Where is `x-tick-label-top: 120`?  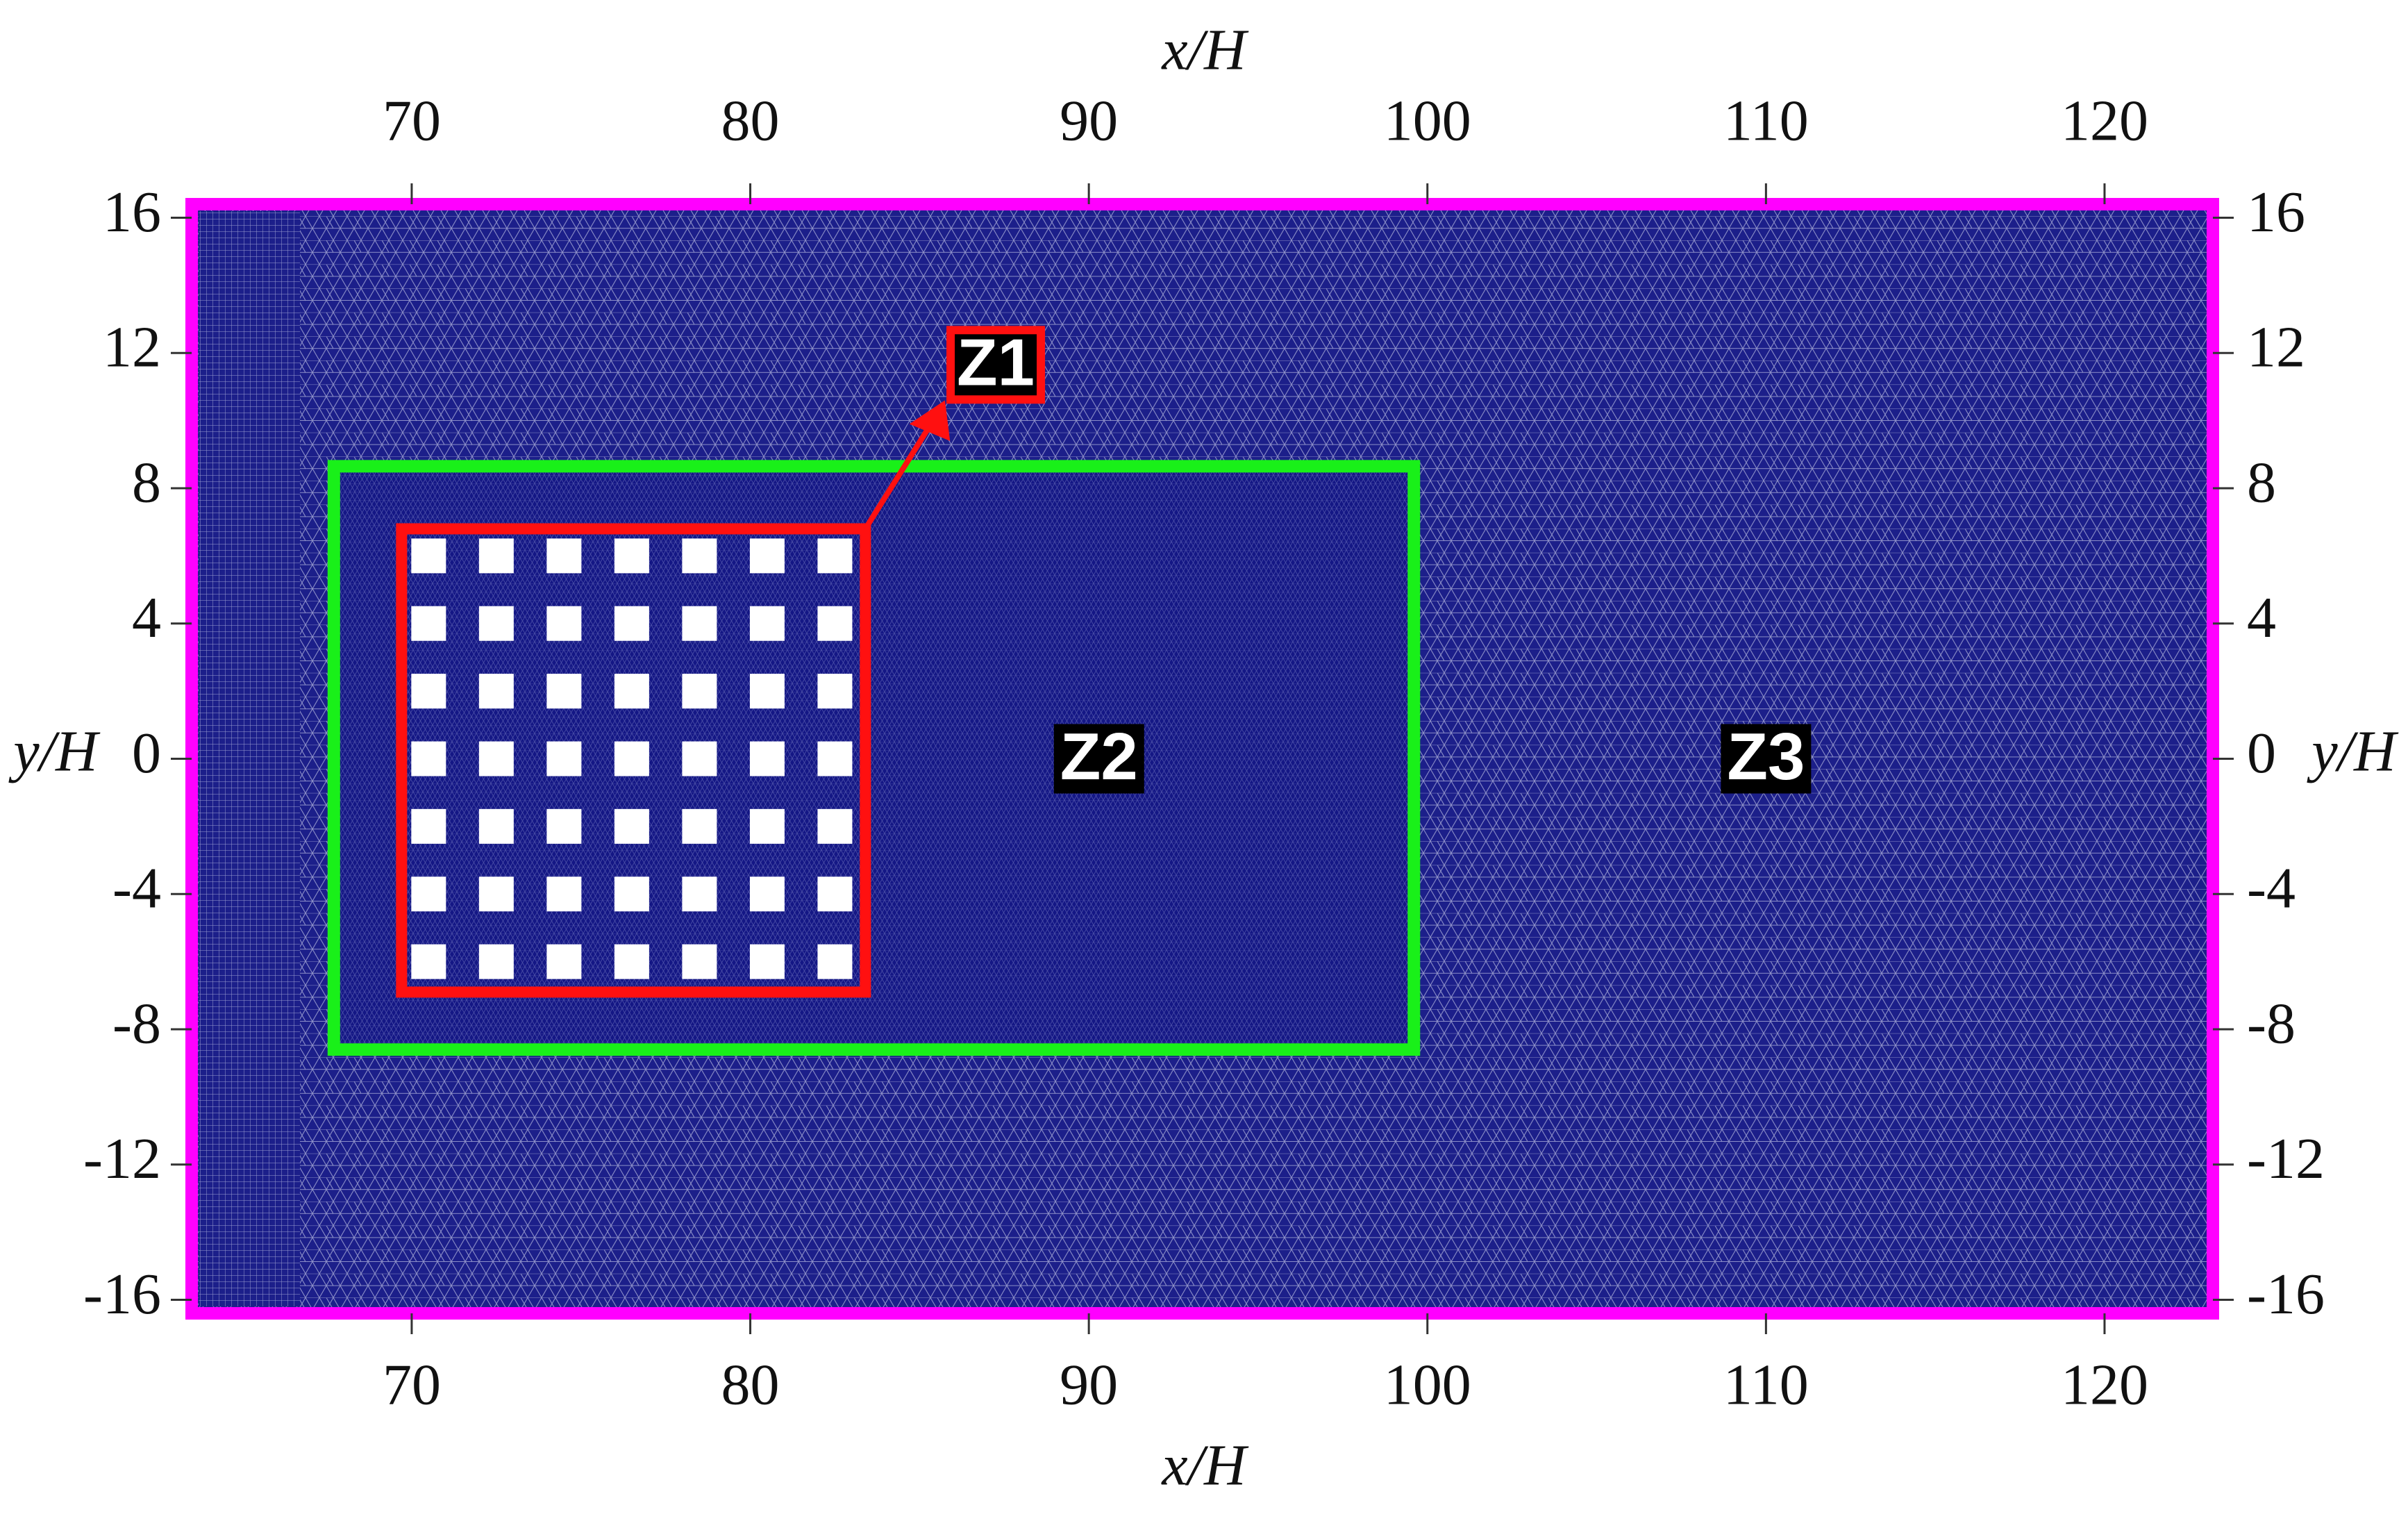
x-tick-label-top: 120 is located at coordinates (2105, 120).